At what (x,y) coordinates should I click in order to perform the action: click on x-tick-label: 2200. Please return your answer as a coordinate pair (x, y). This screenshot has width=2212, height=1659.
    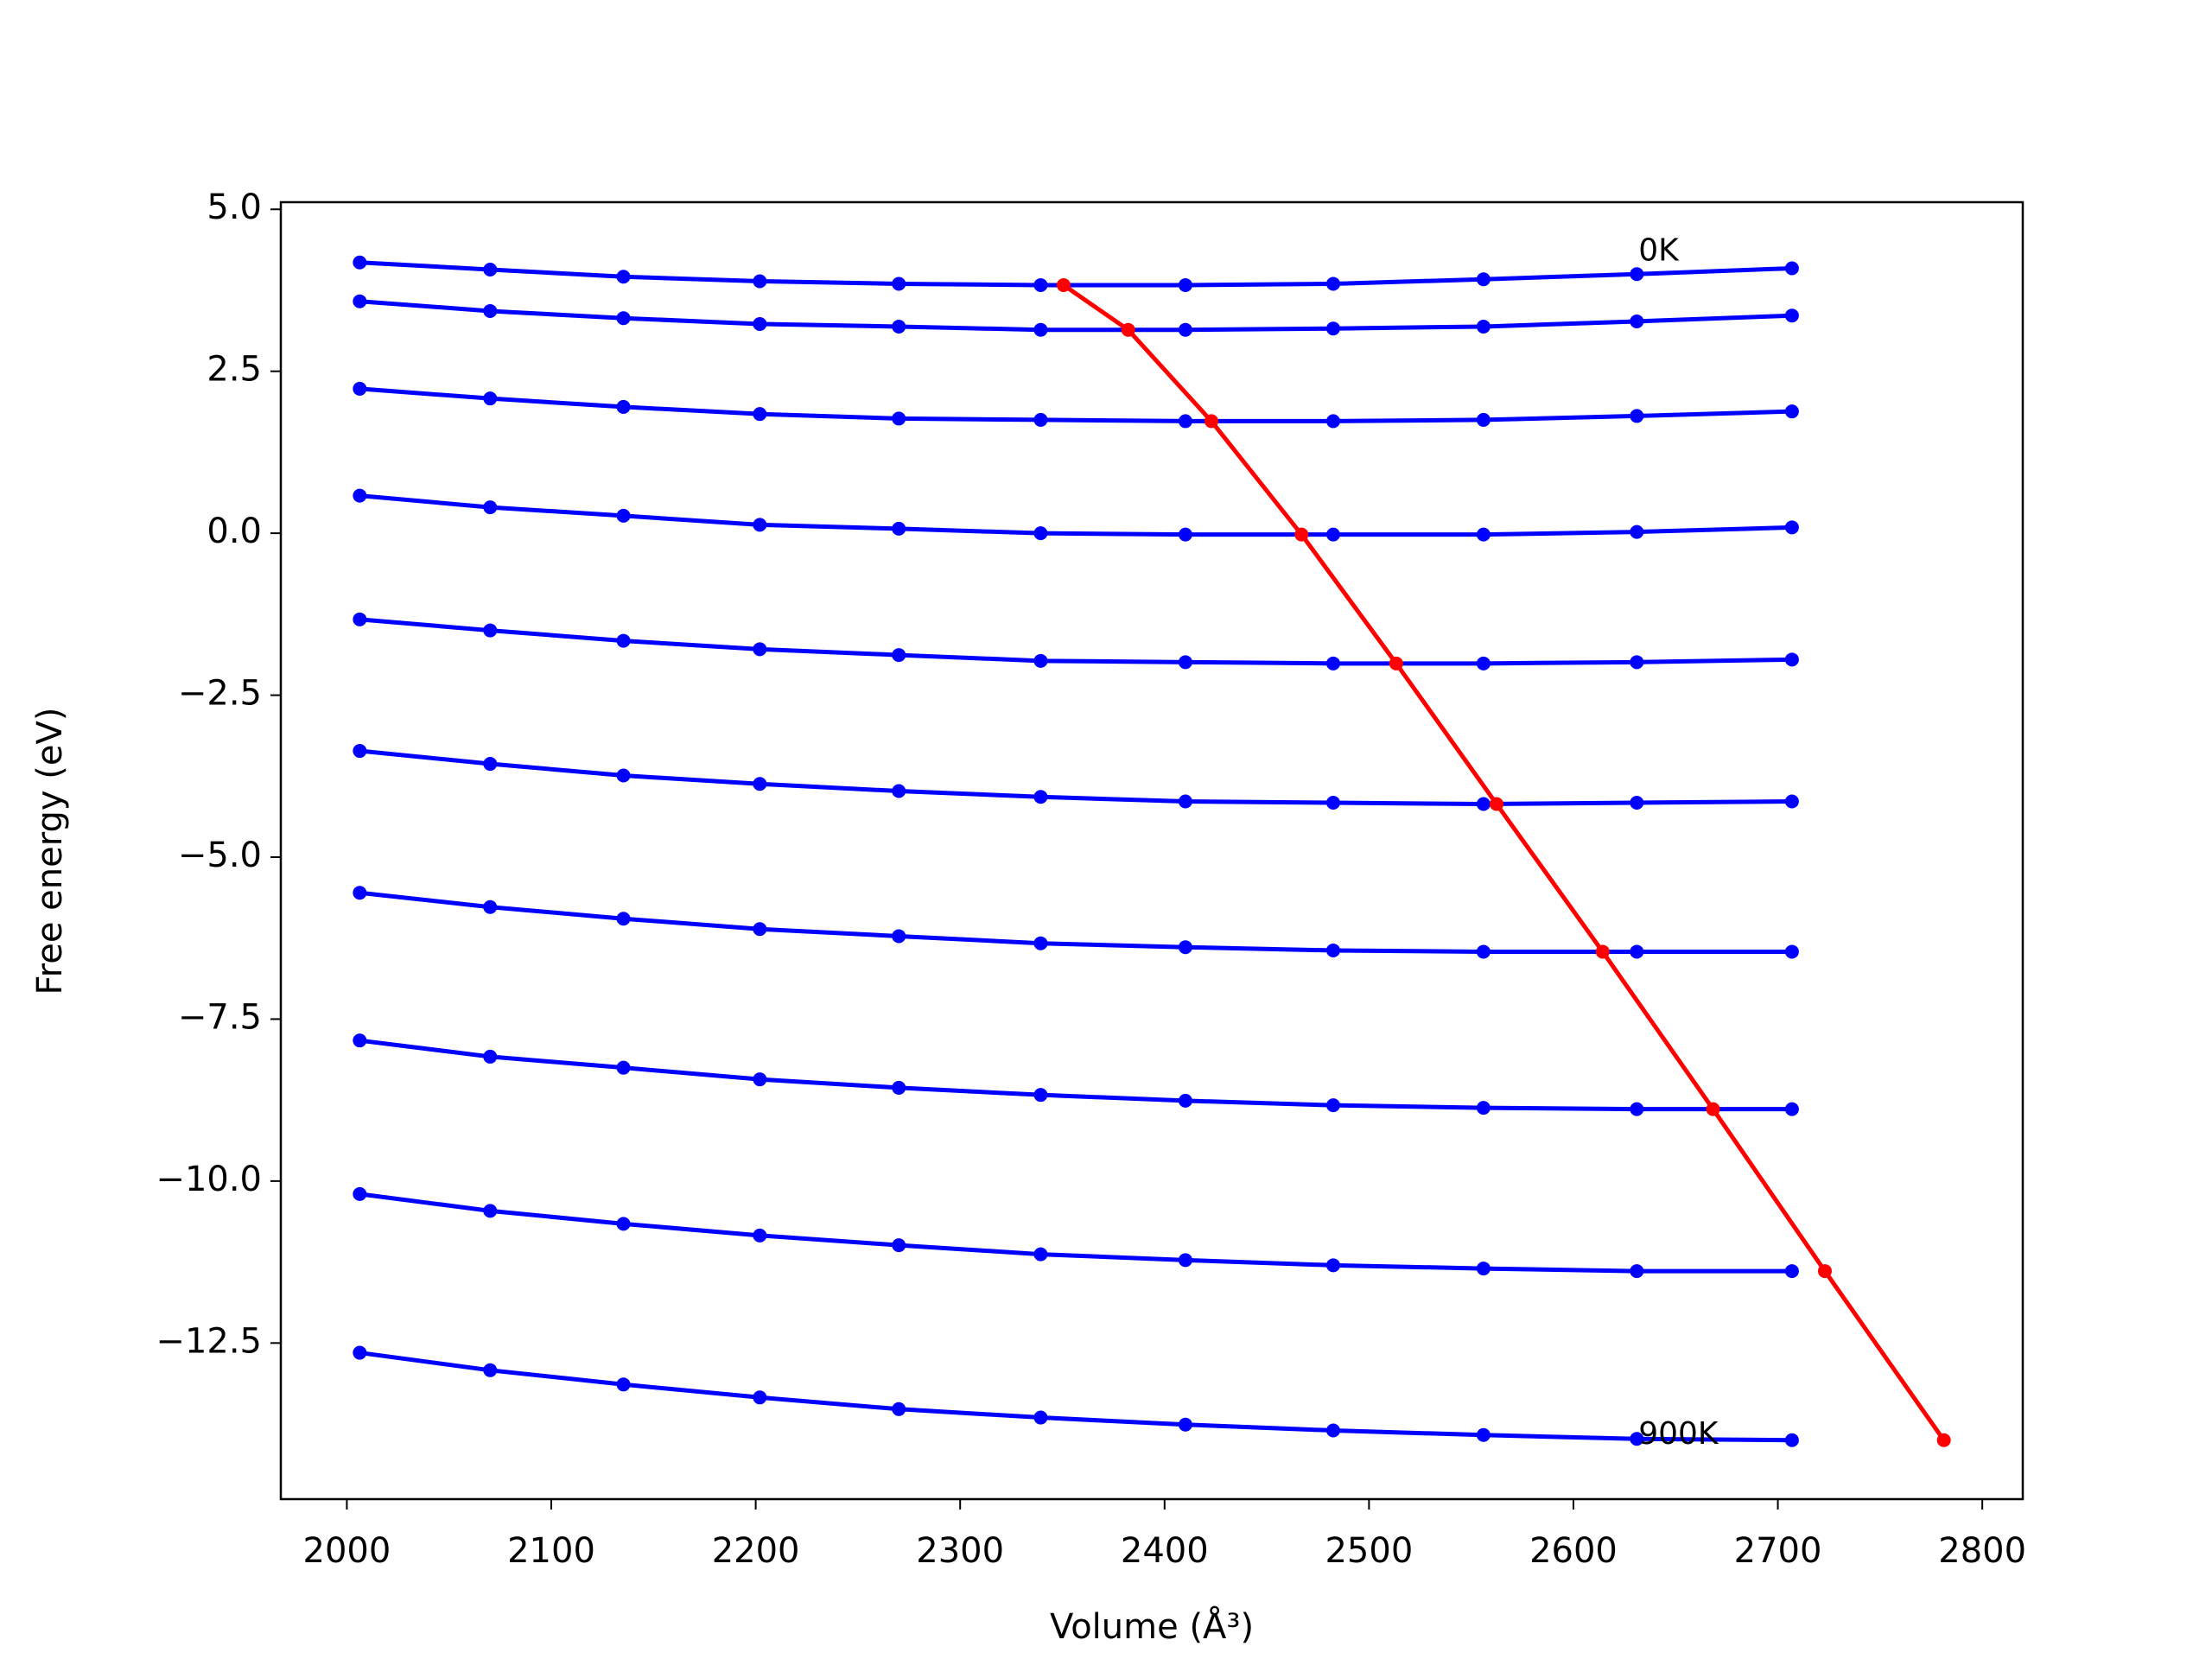
    Looking at the image, I should click on (756, 1551).